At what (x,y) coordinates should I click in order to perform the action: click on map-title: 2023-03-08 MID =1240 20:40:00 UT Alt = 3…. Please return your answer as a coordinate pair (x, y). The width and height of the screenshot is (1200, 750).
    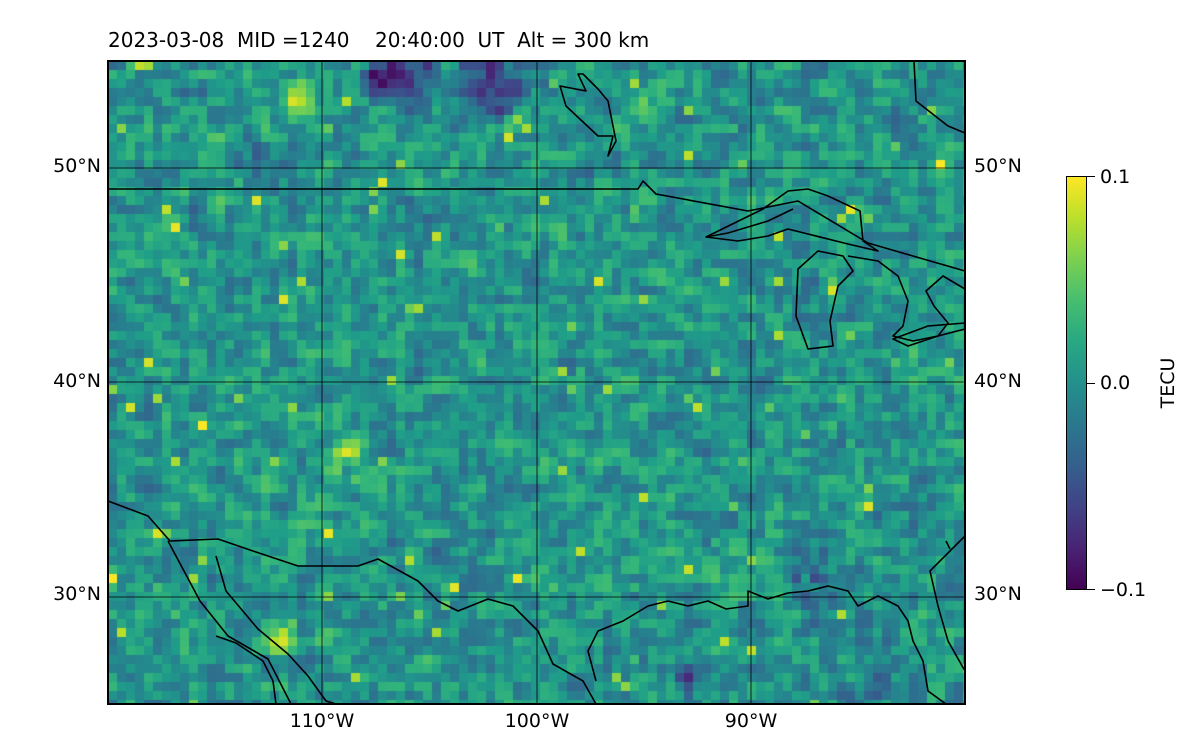
    Looking at the image, I should click on (378, 40).